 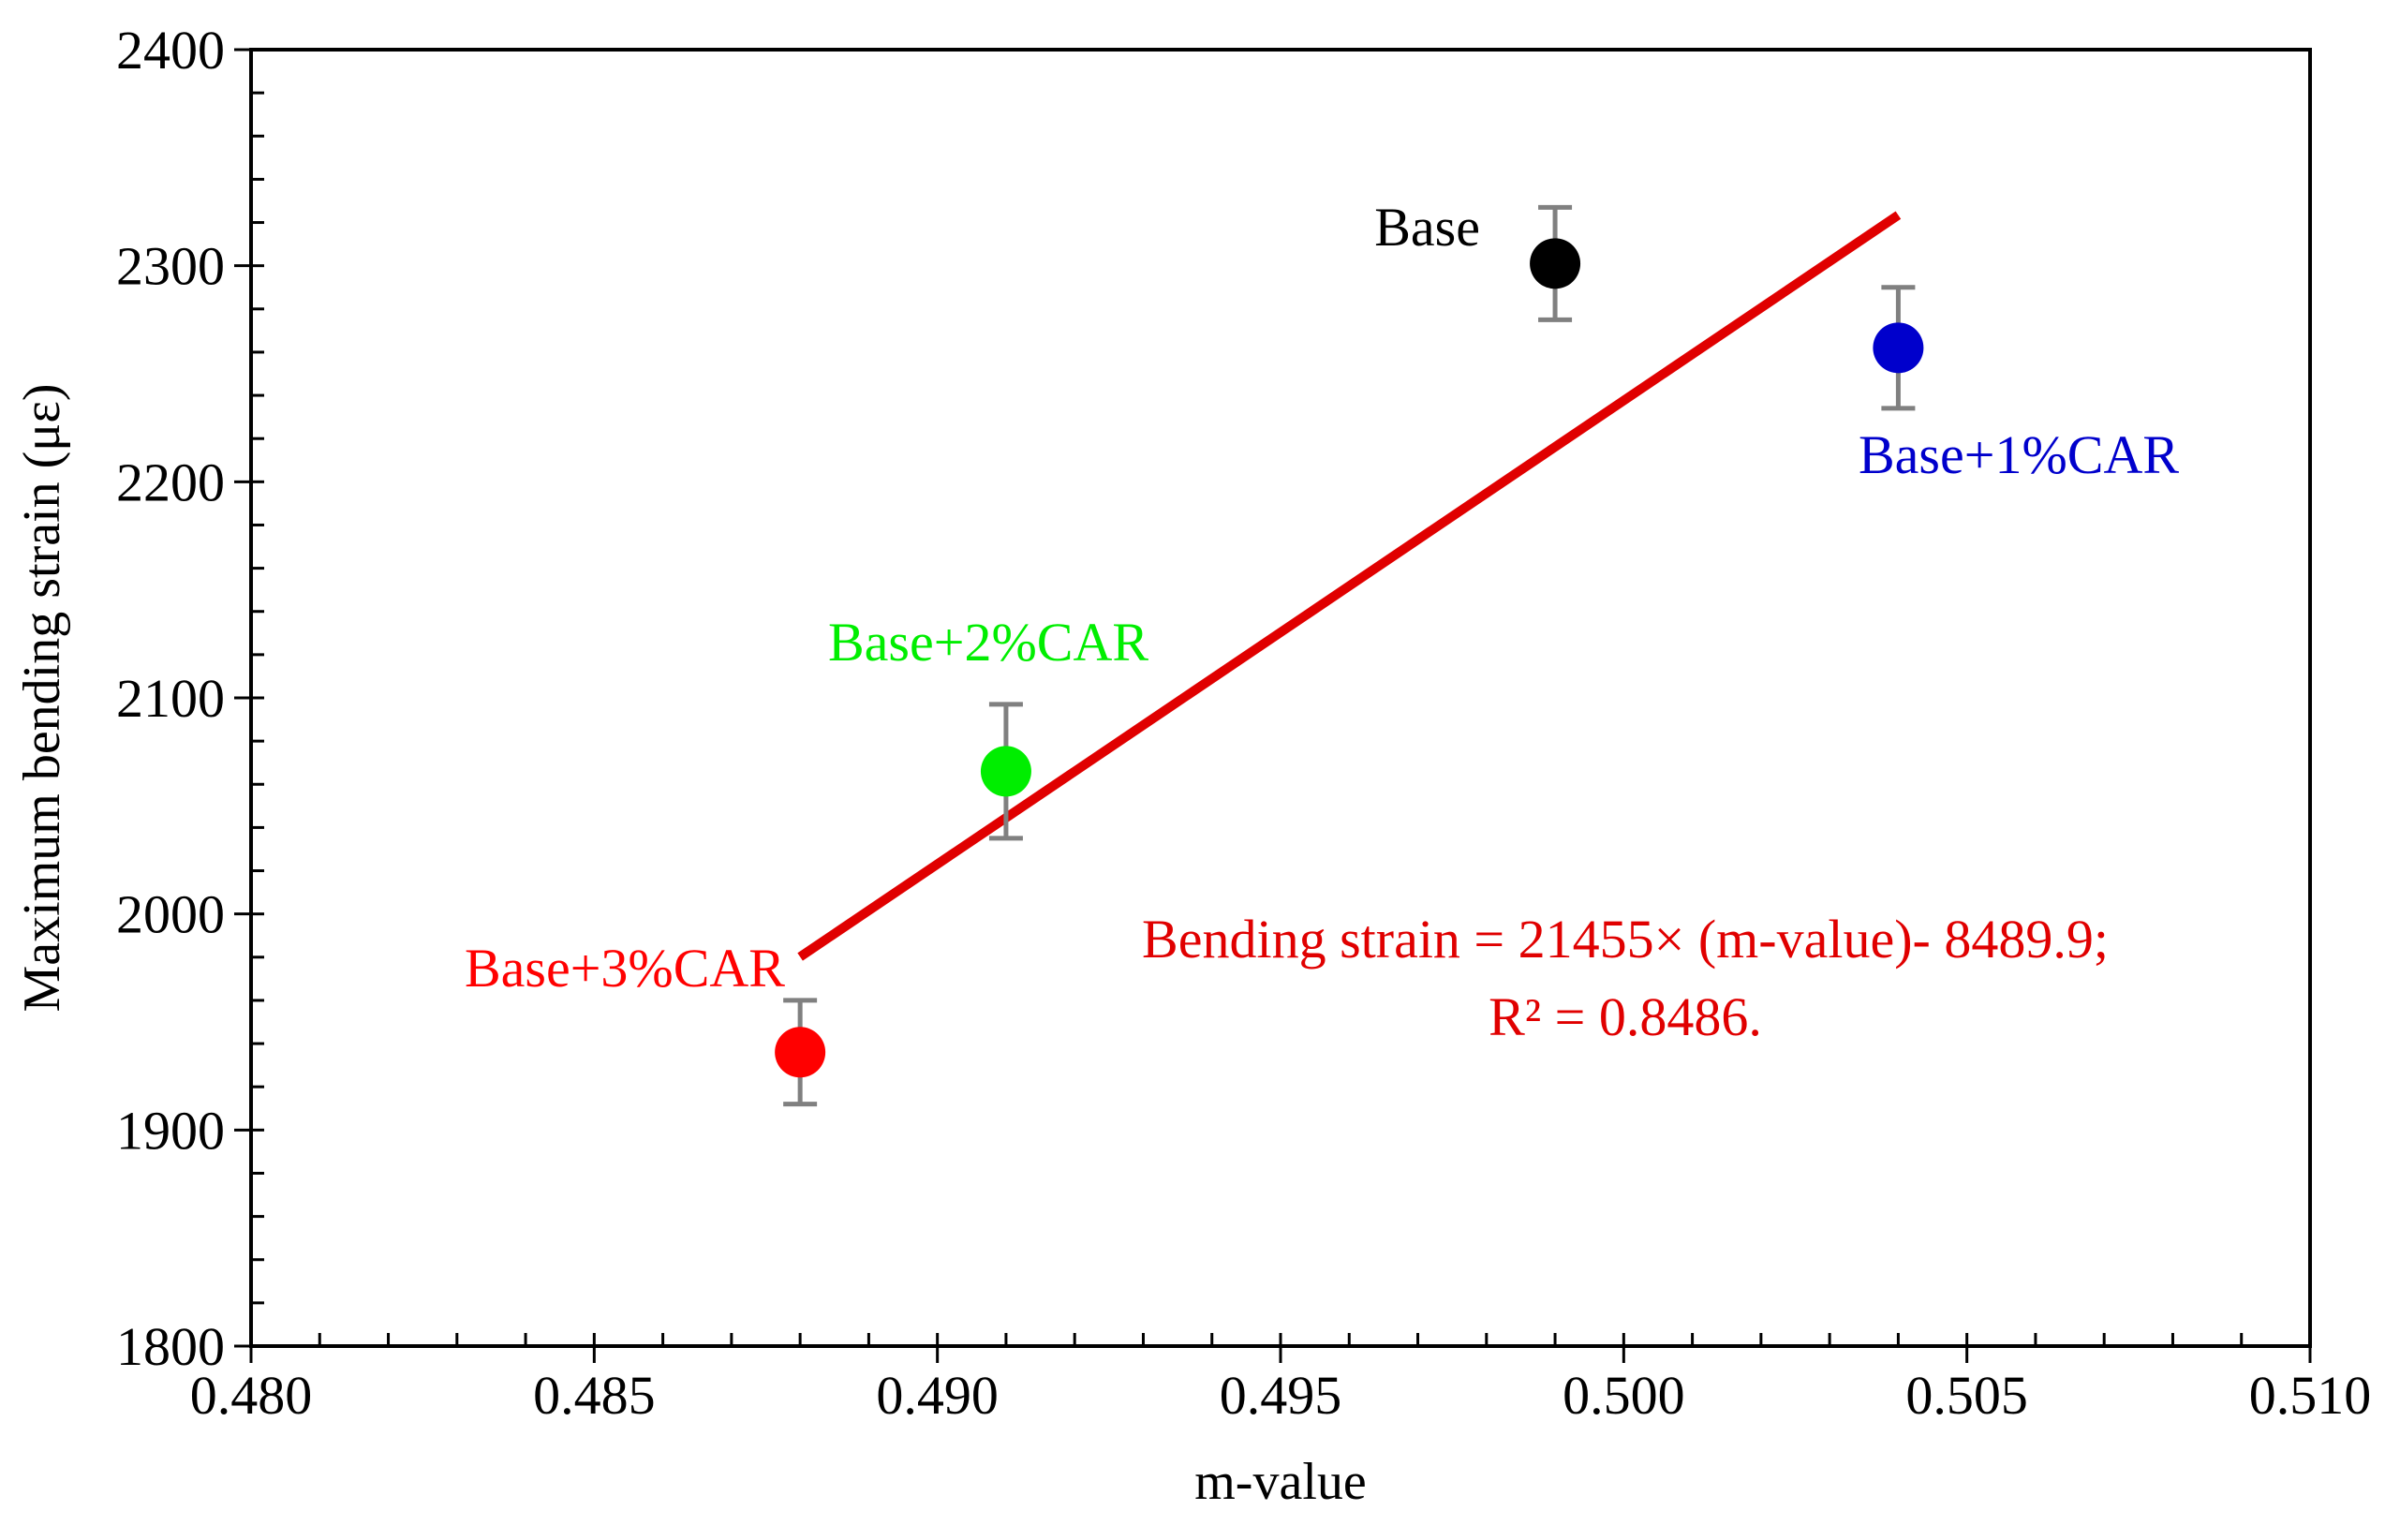 I want to click on y-tick-label: 1900, so click(x=170, y=1130).